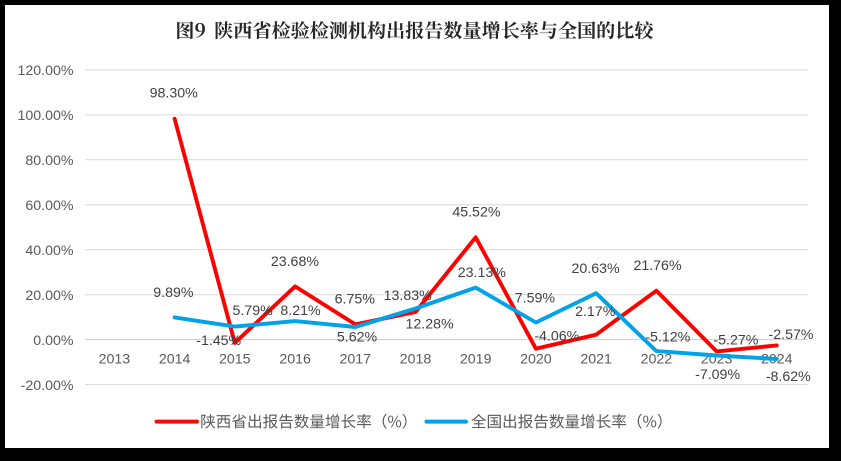 The width and height of the screenshot is (841, 461). Describe the element at coordinates (173, 293) in the screenshot. I see `svg-text: 9.89%` at that location.